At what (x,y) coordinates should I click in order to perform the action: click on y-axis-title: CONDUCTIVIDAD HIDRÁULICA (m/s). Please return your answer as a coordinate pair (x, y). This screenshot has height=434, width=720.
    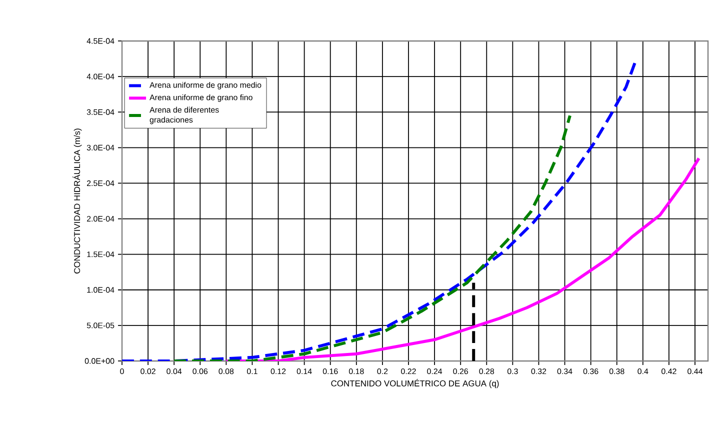
    Looking at the image, I should click on (77, 201).